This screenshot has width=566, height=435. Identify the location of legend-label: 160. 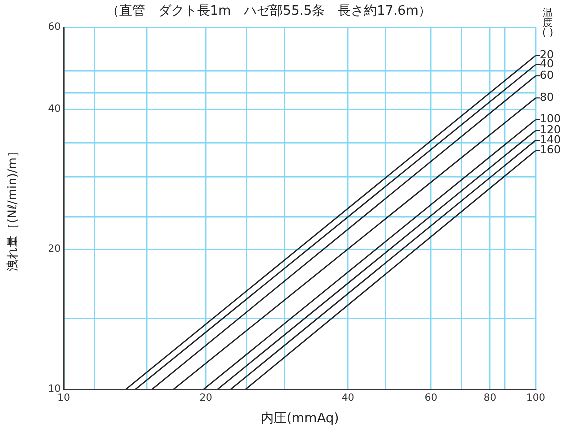
(550, 150).